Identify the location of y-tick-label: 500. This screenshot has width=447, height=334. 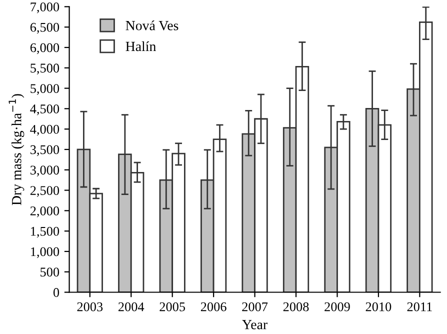
(50, 272).